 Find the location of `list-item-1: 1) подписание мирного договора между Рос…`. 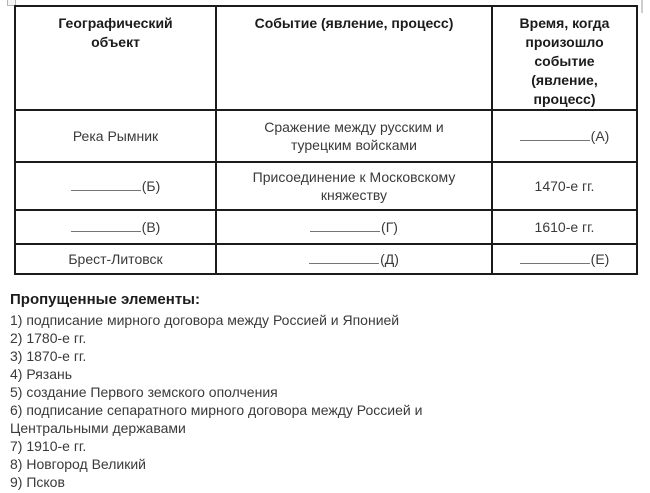

list-item-1: 1) подписание мирного договора между Рос… is located at coordinates (205, 320).